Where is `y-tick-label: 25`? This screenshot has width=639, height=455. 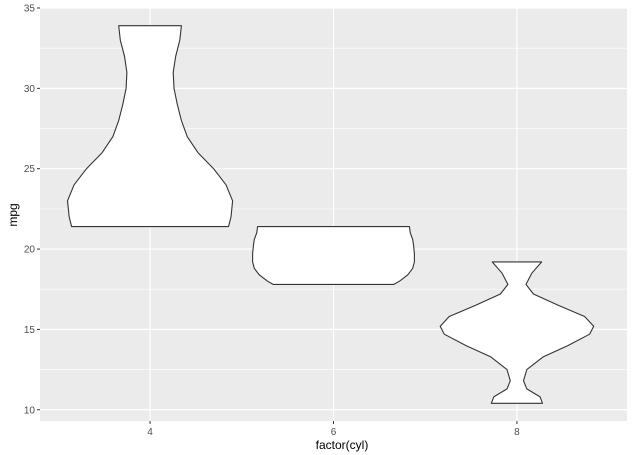 y-tick-label: 25 is located at coordinates (30, 169).